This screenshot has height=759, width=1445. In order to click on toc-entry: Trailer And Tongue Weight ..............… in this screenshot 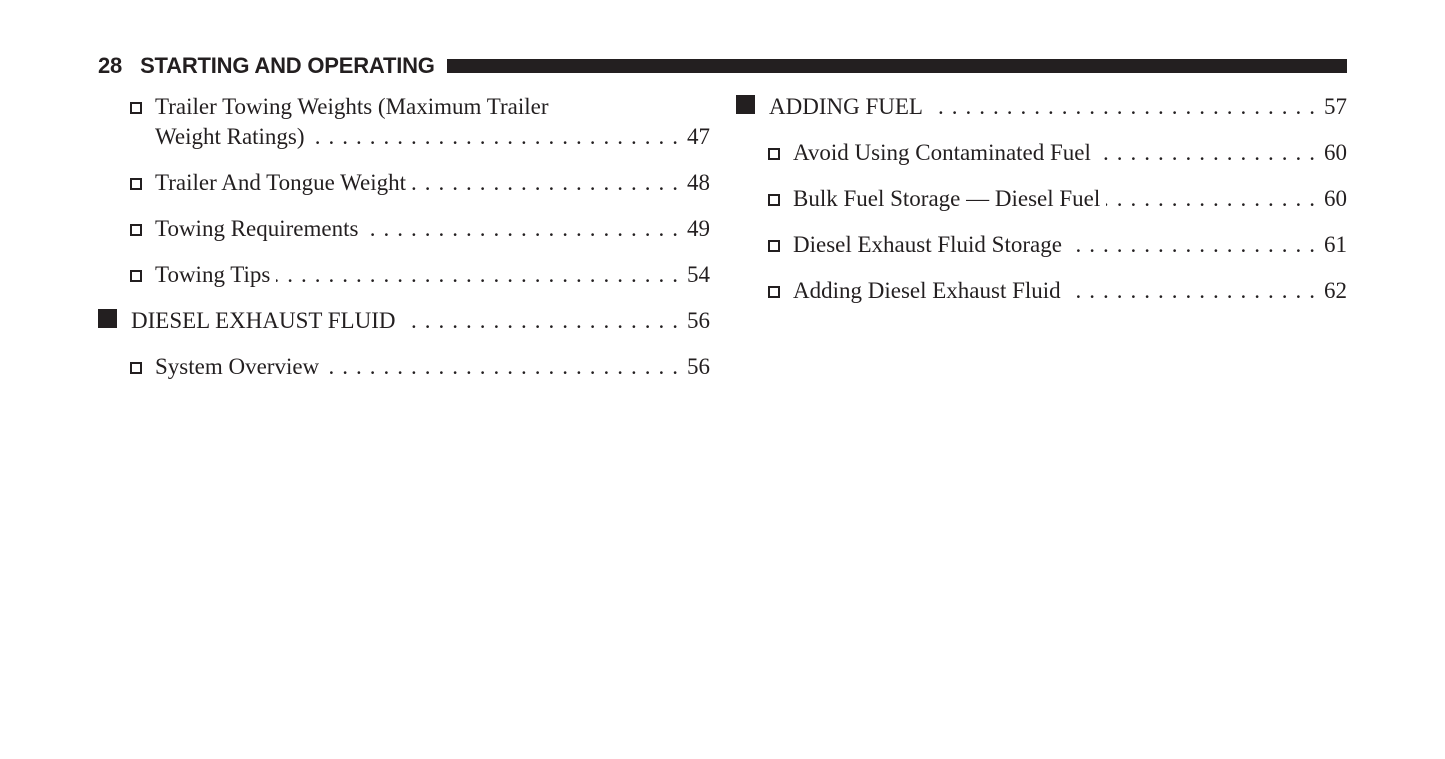, I will do `click(404, 183)`.